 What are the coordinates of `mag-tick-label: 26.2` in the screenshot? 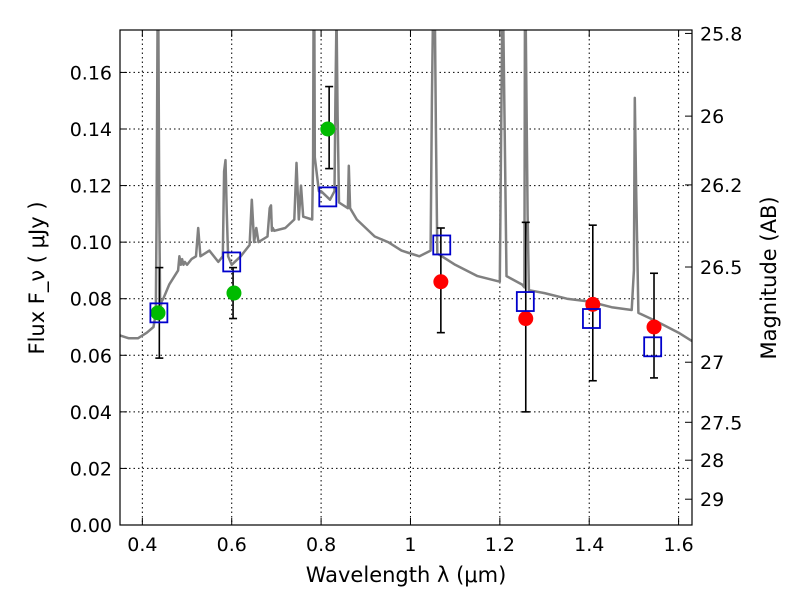 It's located at (721, 186).